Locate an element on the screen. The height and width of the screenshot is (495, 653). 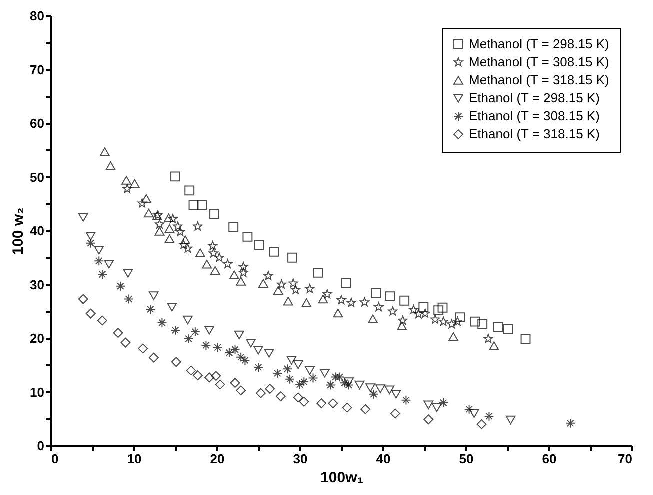
x-tick-label: 50 is located at coordinates (466, 459).